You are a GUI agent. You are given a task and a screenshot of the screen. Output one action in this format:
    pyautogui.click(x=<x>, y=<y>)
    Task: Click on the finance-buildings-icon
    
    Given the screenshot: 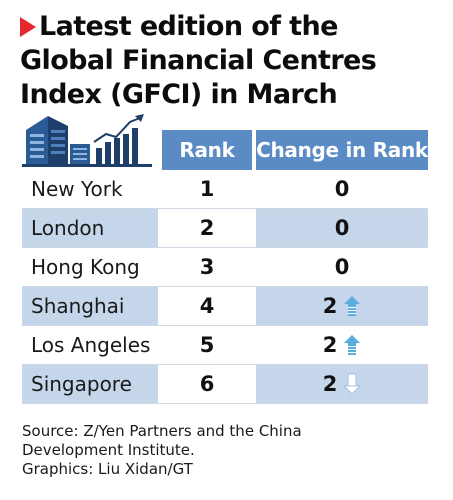 What is the action you would take?
    pyautogui.click(x=89, y=137)
    